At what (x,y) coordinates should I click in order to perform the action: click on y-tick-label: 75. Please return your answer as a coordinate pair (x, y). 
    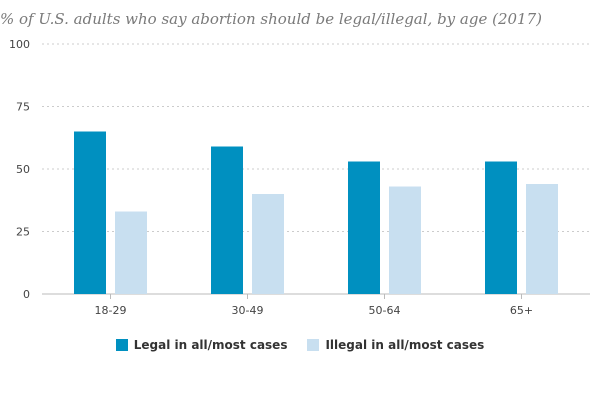
    Looking at the image, I should click on (23, 107).